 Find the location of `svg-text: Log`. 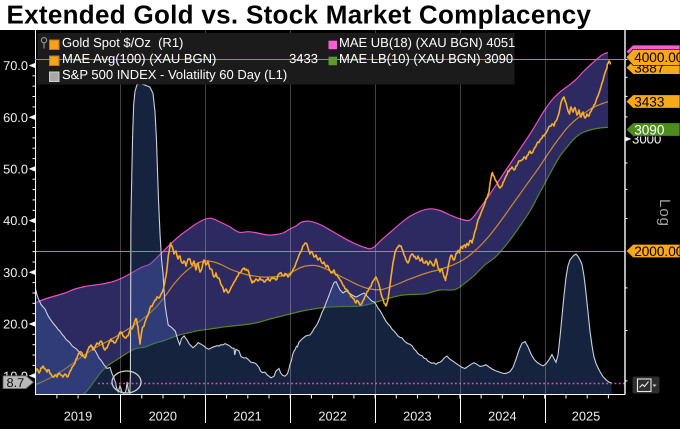

svg-text: Log is located at coordinates (664, 213).